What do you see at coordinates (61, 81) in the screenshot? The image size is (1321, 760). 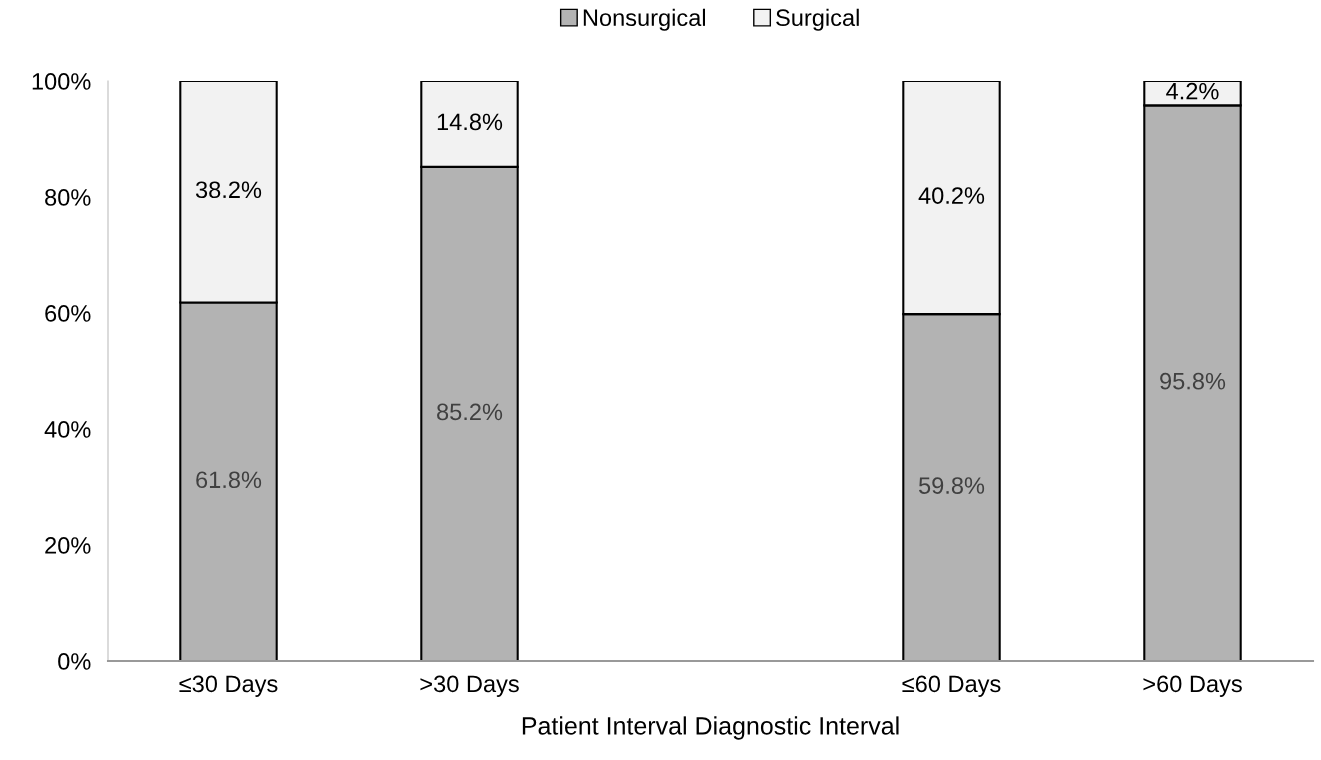 I see `y-tick-label: 100%` at bounding box center [61, 81].